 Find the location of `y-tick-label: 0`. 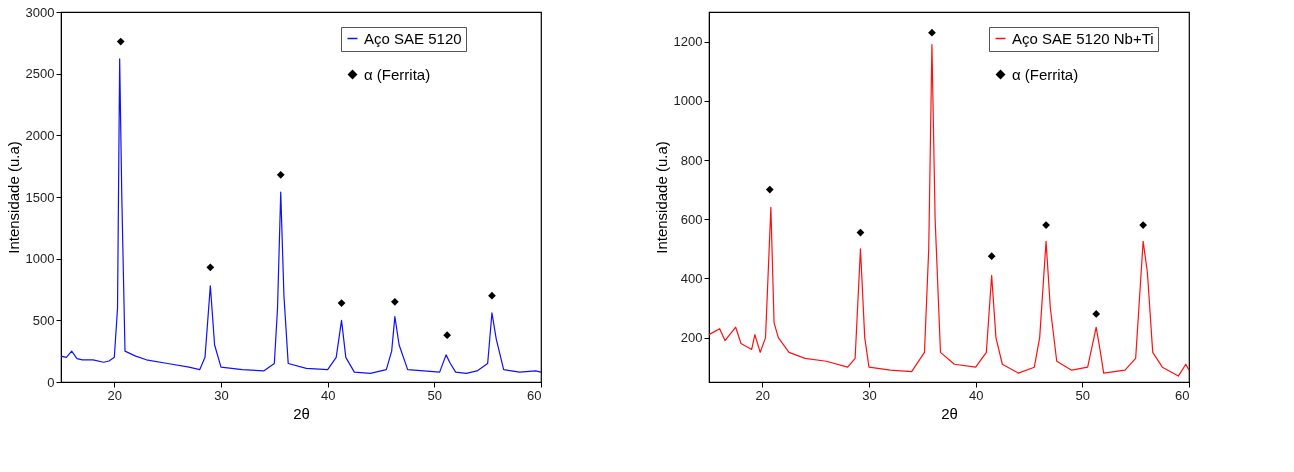

y-tick-label: 0 is located at coordinates (51, 382).